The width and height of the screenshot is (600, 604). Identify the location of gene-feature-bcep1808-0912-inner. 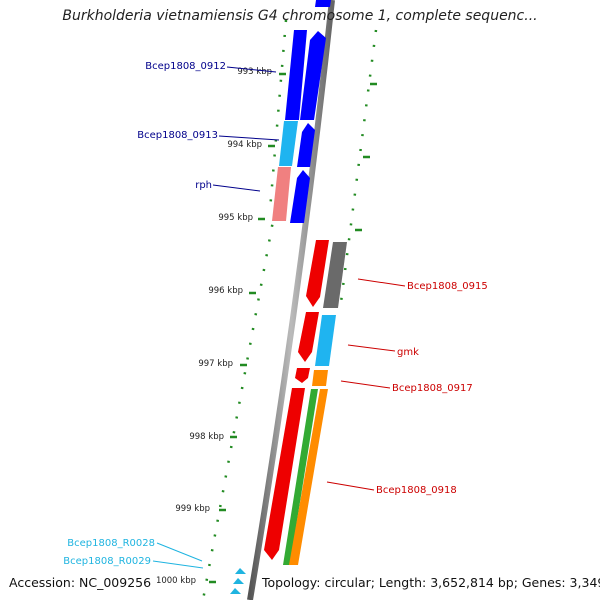
(296, 75).